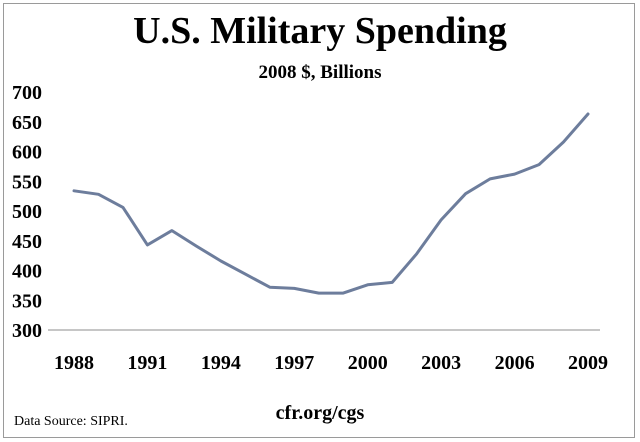 This screenshot has width=640, height=442. I want to click on data-source-note: Data Source: SIPRI., so click(71, 421).